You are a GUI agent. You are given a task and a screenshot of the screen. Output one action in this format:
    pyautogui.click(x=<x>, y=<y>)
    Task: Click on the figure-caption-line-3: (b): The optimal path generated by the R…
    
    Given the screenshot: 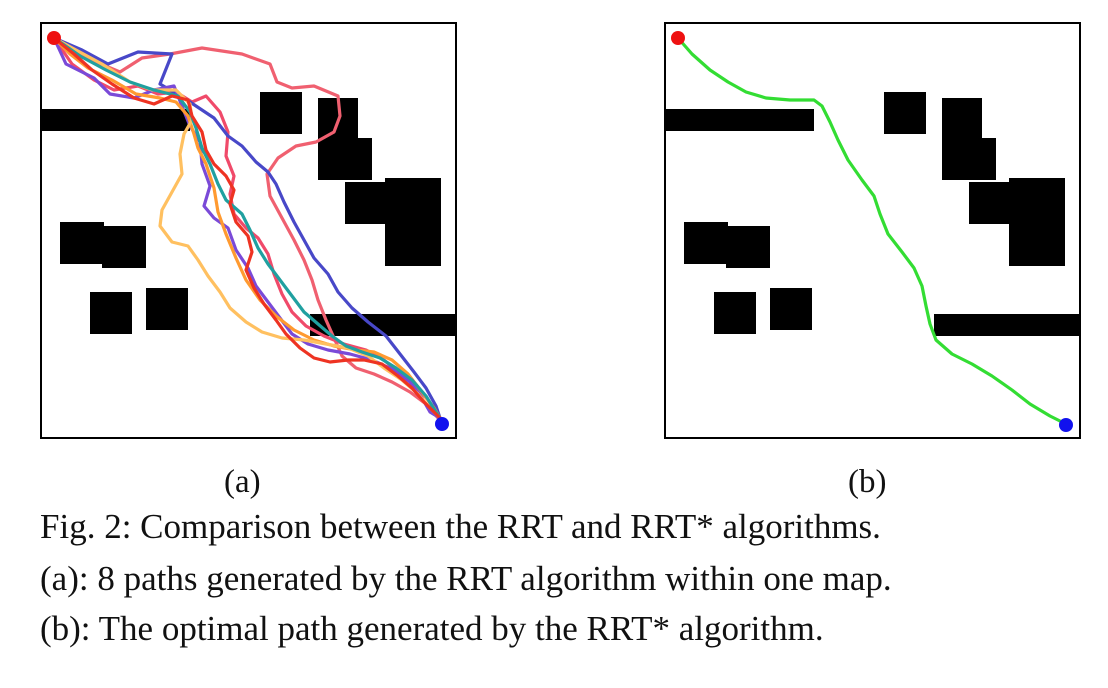 What is the action you would take?
    pyautogui.click(x=432, y=628)
    